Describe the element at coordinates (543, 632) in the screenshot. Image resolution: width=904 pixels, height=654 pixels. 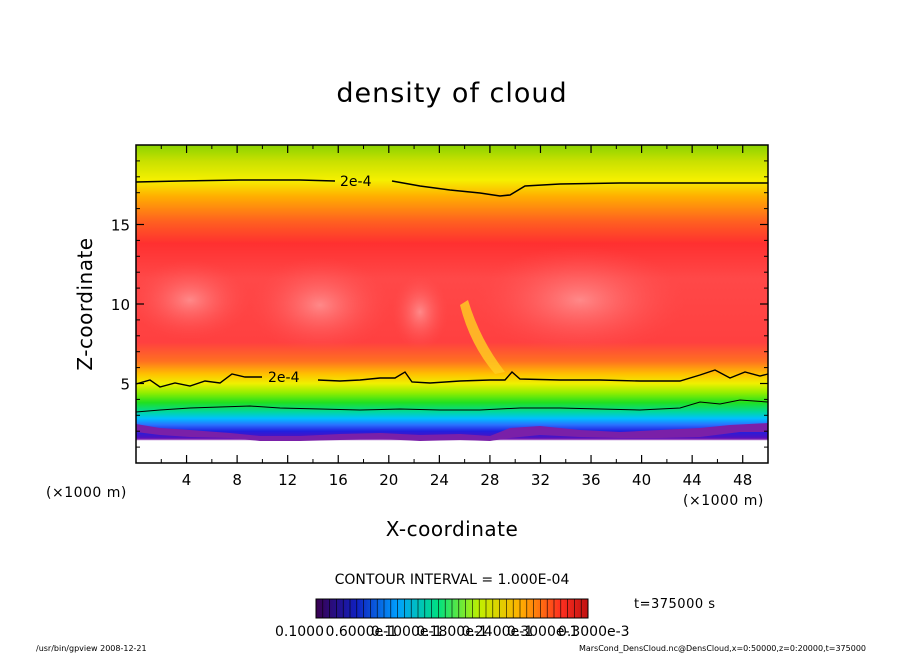
I see `colorbar-label: 0.3000e-1` at that location.